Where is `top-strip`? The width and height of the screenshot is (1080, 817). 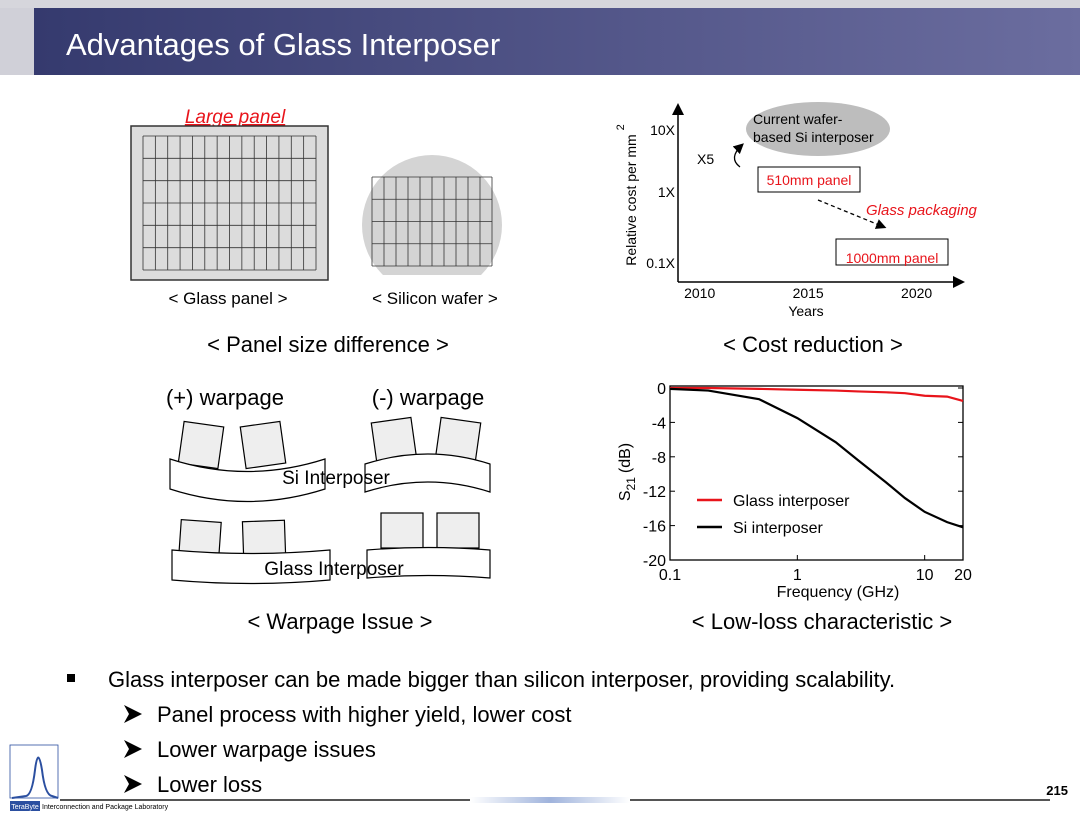 top-strip is located at coordinates (540, 4).